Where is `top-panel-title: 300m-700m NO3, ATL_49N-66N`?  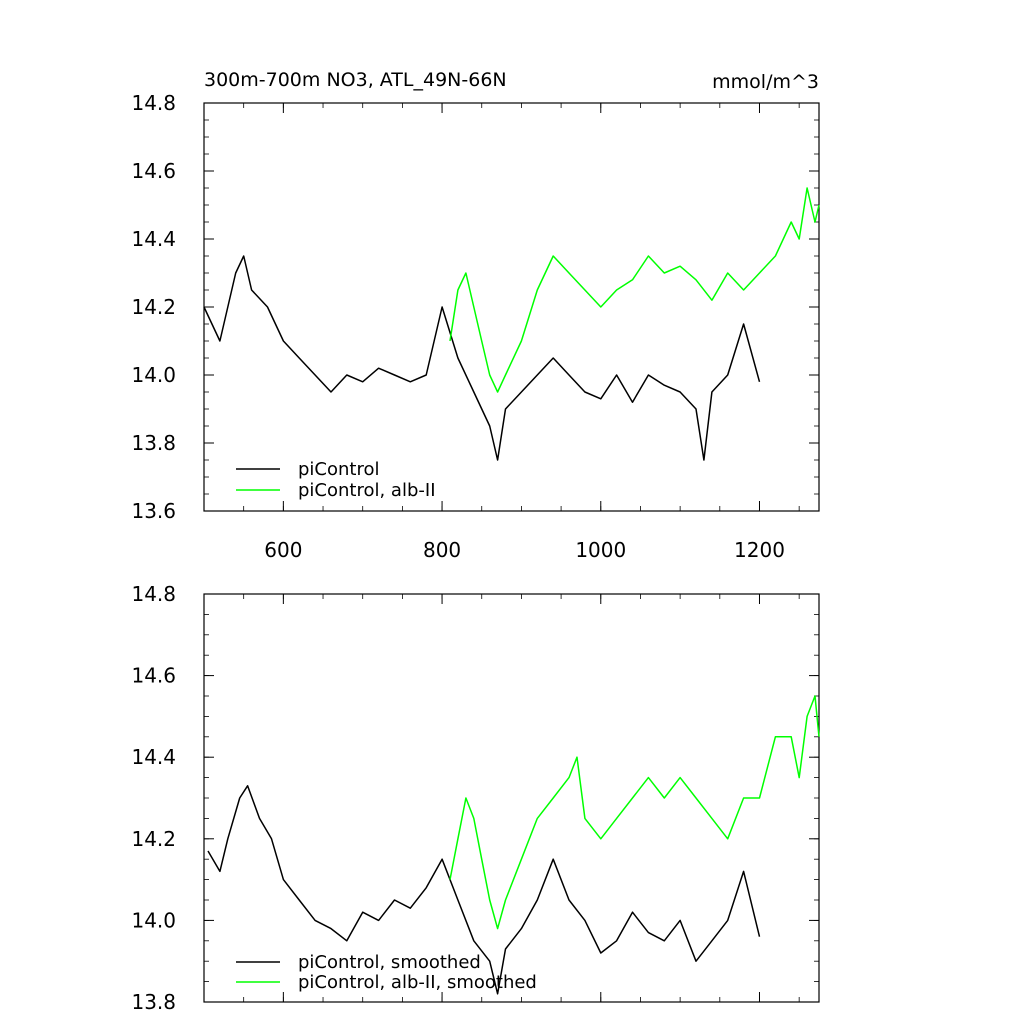
top-panel-title: 300m-700m NO3, ATL_49N-66N is located at coordinates (355, 80).